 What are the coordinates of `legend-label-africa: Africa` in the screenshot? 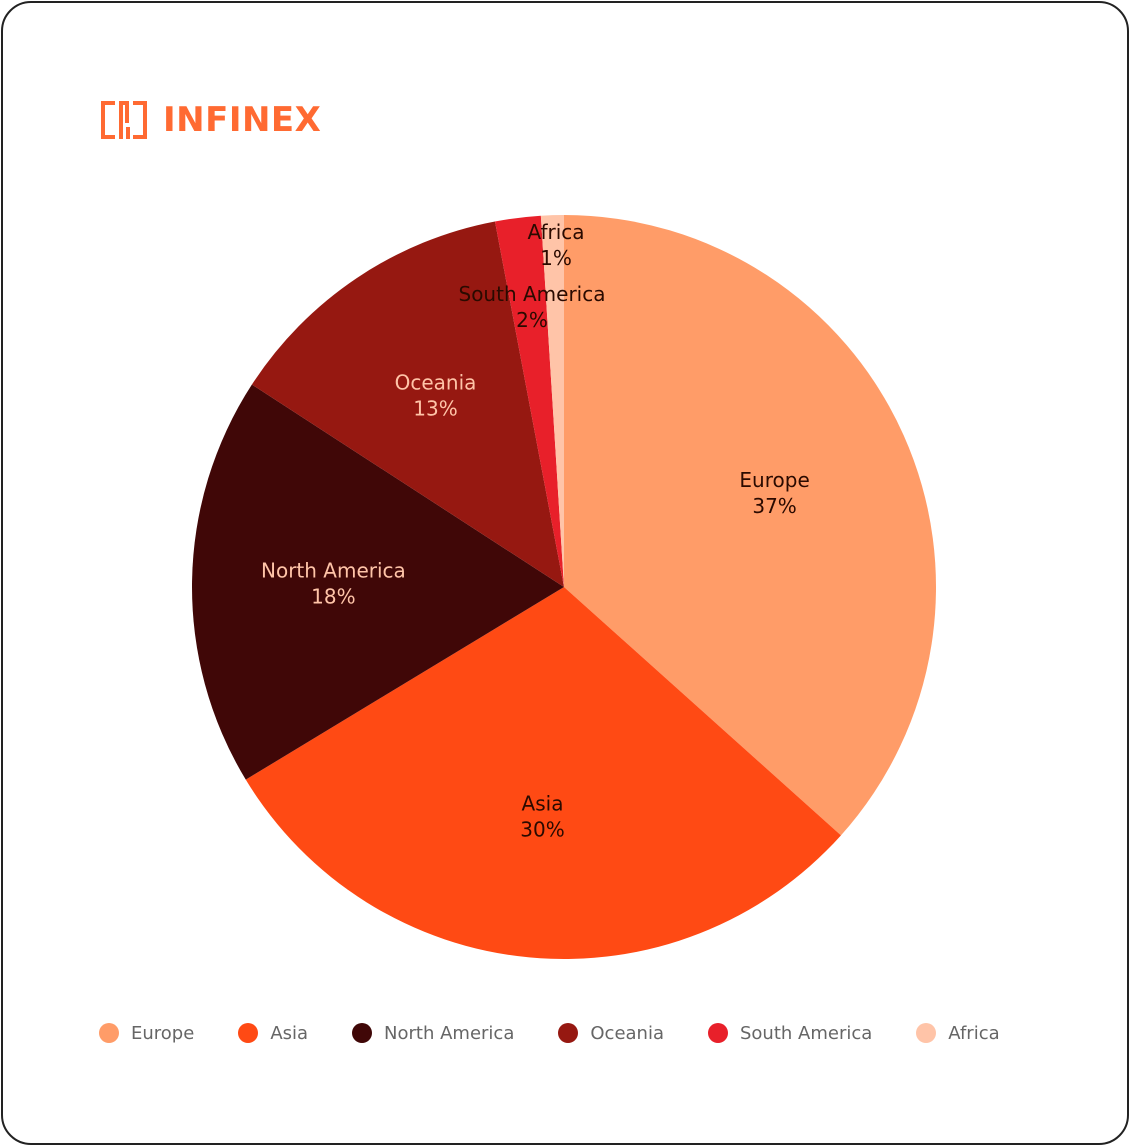 It's located at (974, 1033).